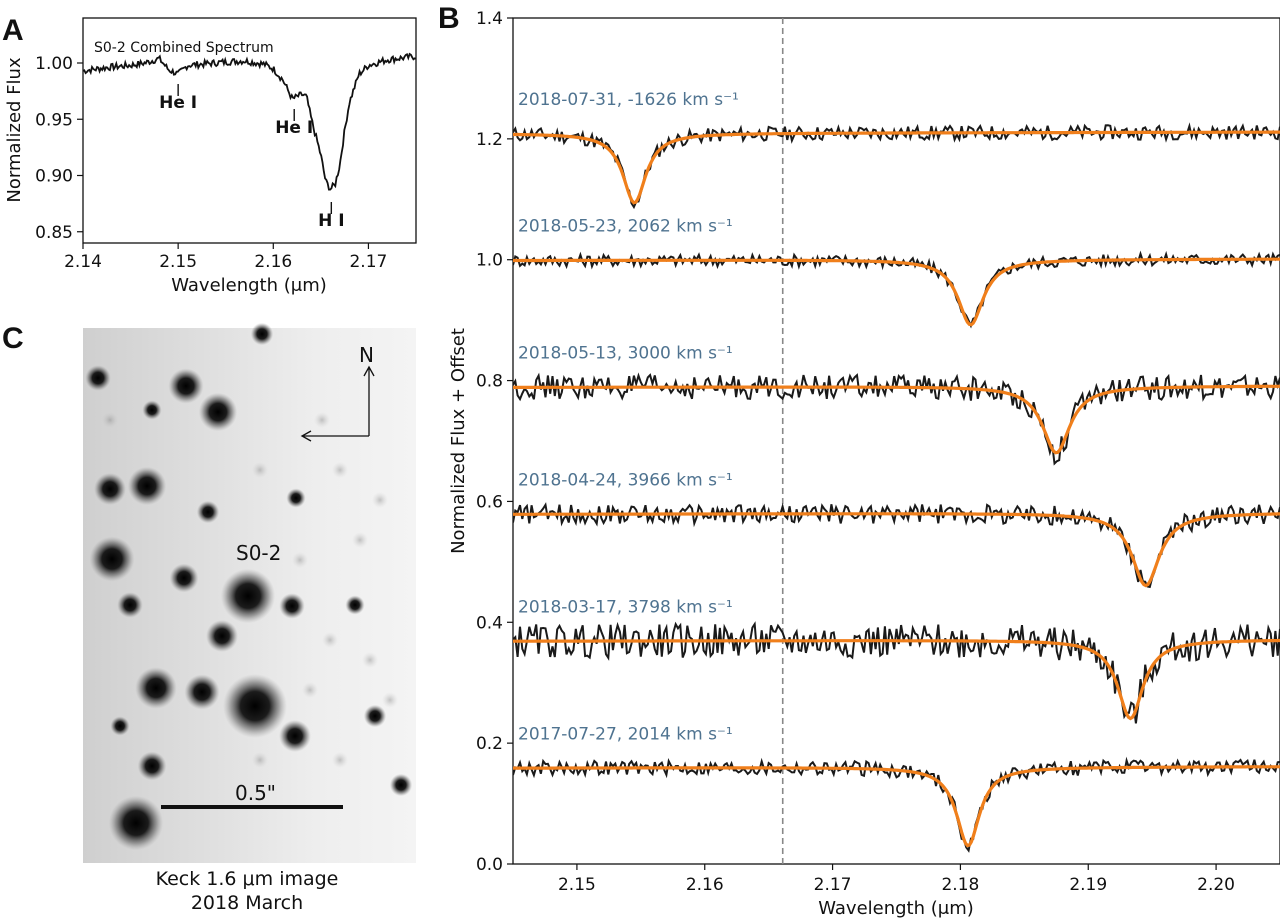 The image size is (1280, 921). I want to click on line-id-label: H I, so click(331, 221).